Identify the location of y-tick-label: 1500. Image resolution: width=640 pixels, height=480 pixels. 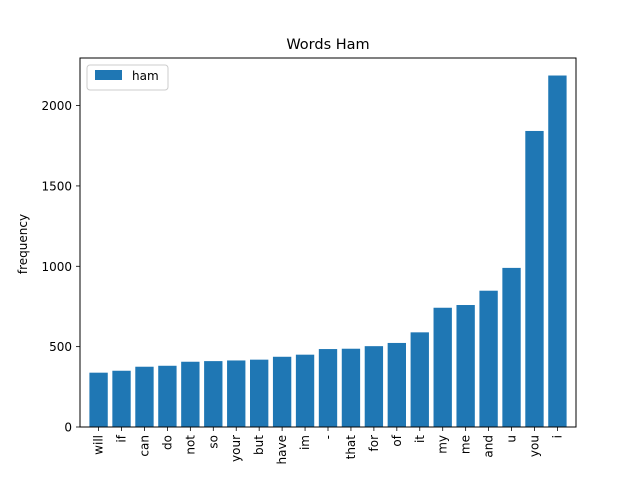
(56, 186).